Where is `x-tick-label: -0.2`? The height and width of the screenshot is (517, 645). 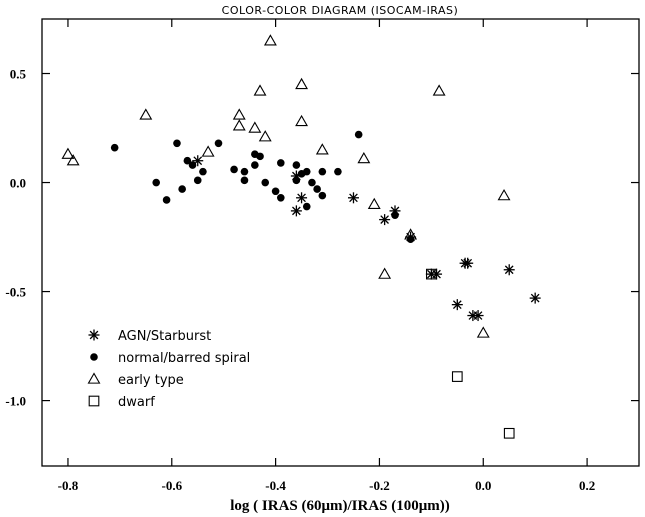
x-tick-label: -0.2 is located at coordinates (379, 485).